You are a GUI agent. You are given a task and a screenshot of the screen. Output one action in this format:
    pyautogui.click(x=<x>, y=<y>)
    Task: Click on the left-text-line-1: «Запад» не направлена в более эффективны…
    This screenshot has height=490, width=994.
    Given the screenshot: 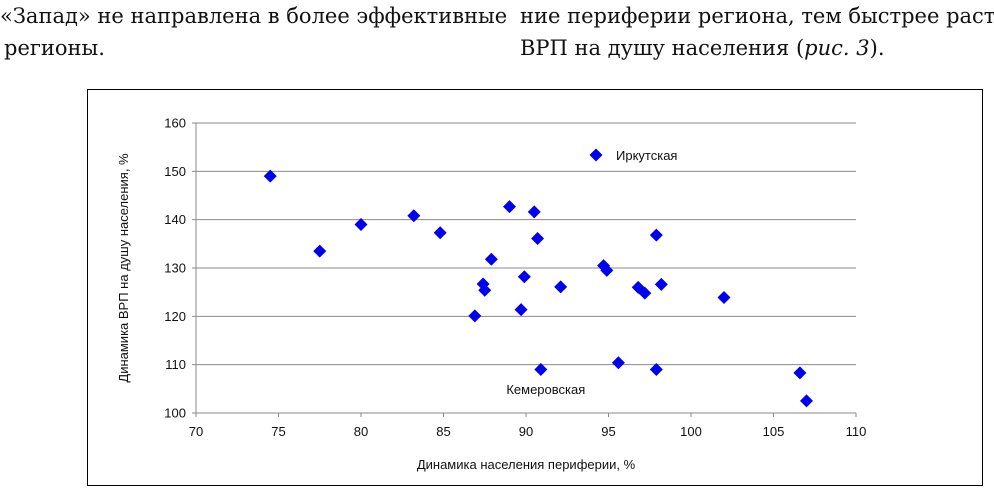 What is the action you would take?
    pyautogui.click(x=254, y=16)
    